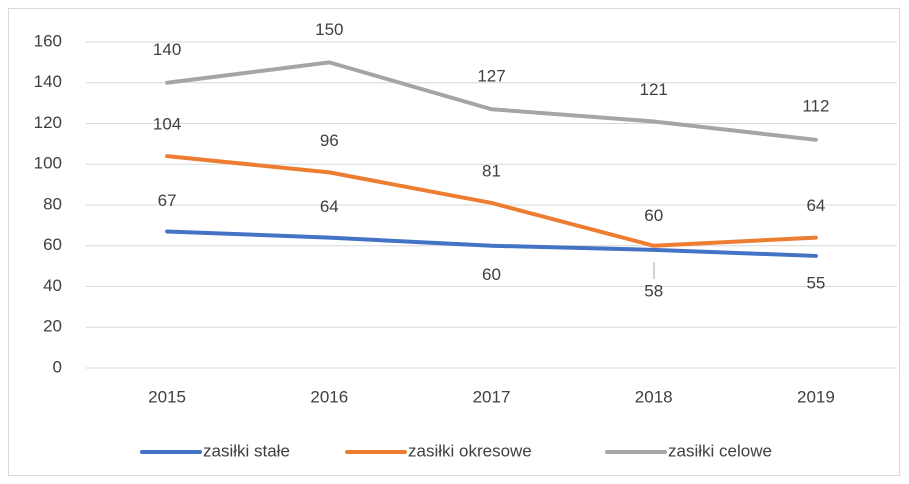 This screenshot has height=484, width=909. I want to click on data-label: 96, so click(329, 140).